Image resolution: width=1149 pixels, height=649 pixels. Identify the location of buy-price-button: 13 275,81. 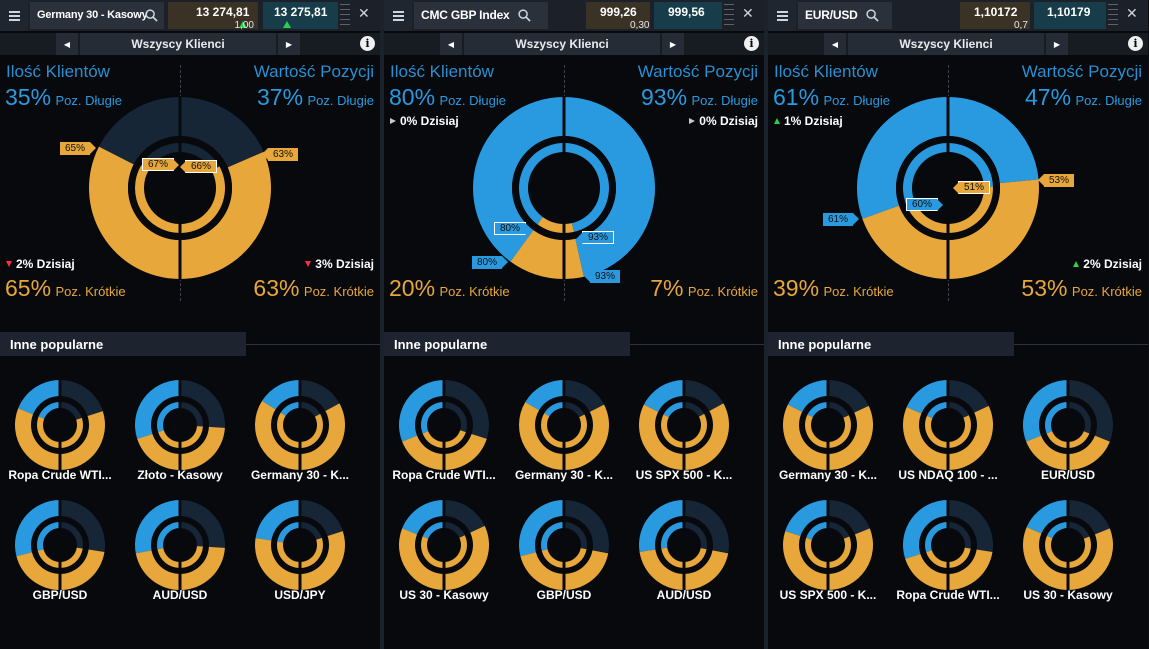
(300, 15).